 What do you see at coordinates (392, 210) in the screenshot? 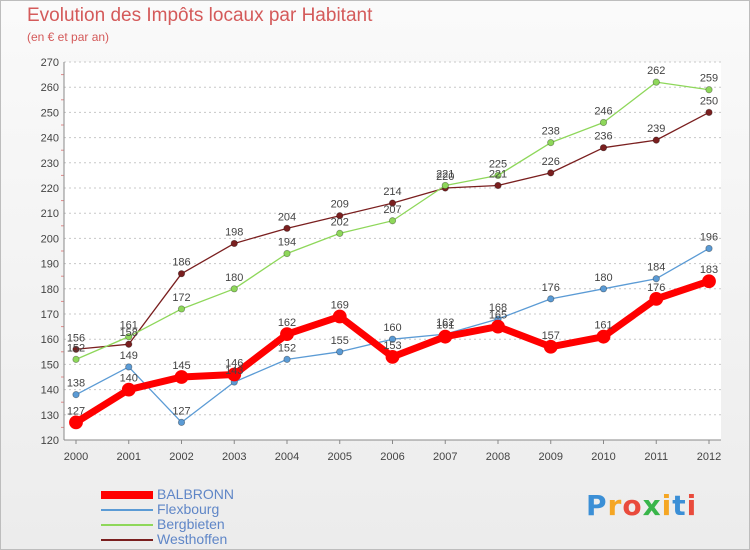
I see `data-label: 207` at bounding box center [392, 210].